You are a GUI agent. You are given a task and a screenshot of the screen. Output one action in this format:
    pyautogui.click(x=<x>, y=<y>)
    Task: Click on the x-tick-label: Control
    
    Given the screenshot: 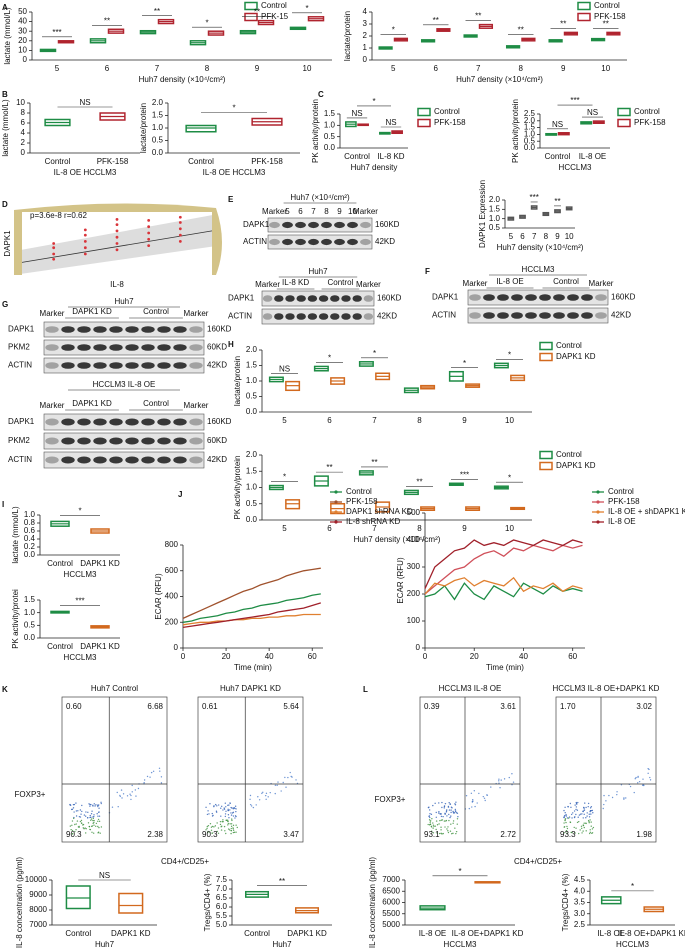 What is the action you would take?
    pyautogui.click(x=60, y=646)
    